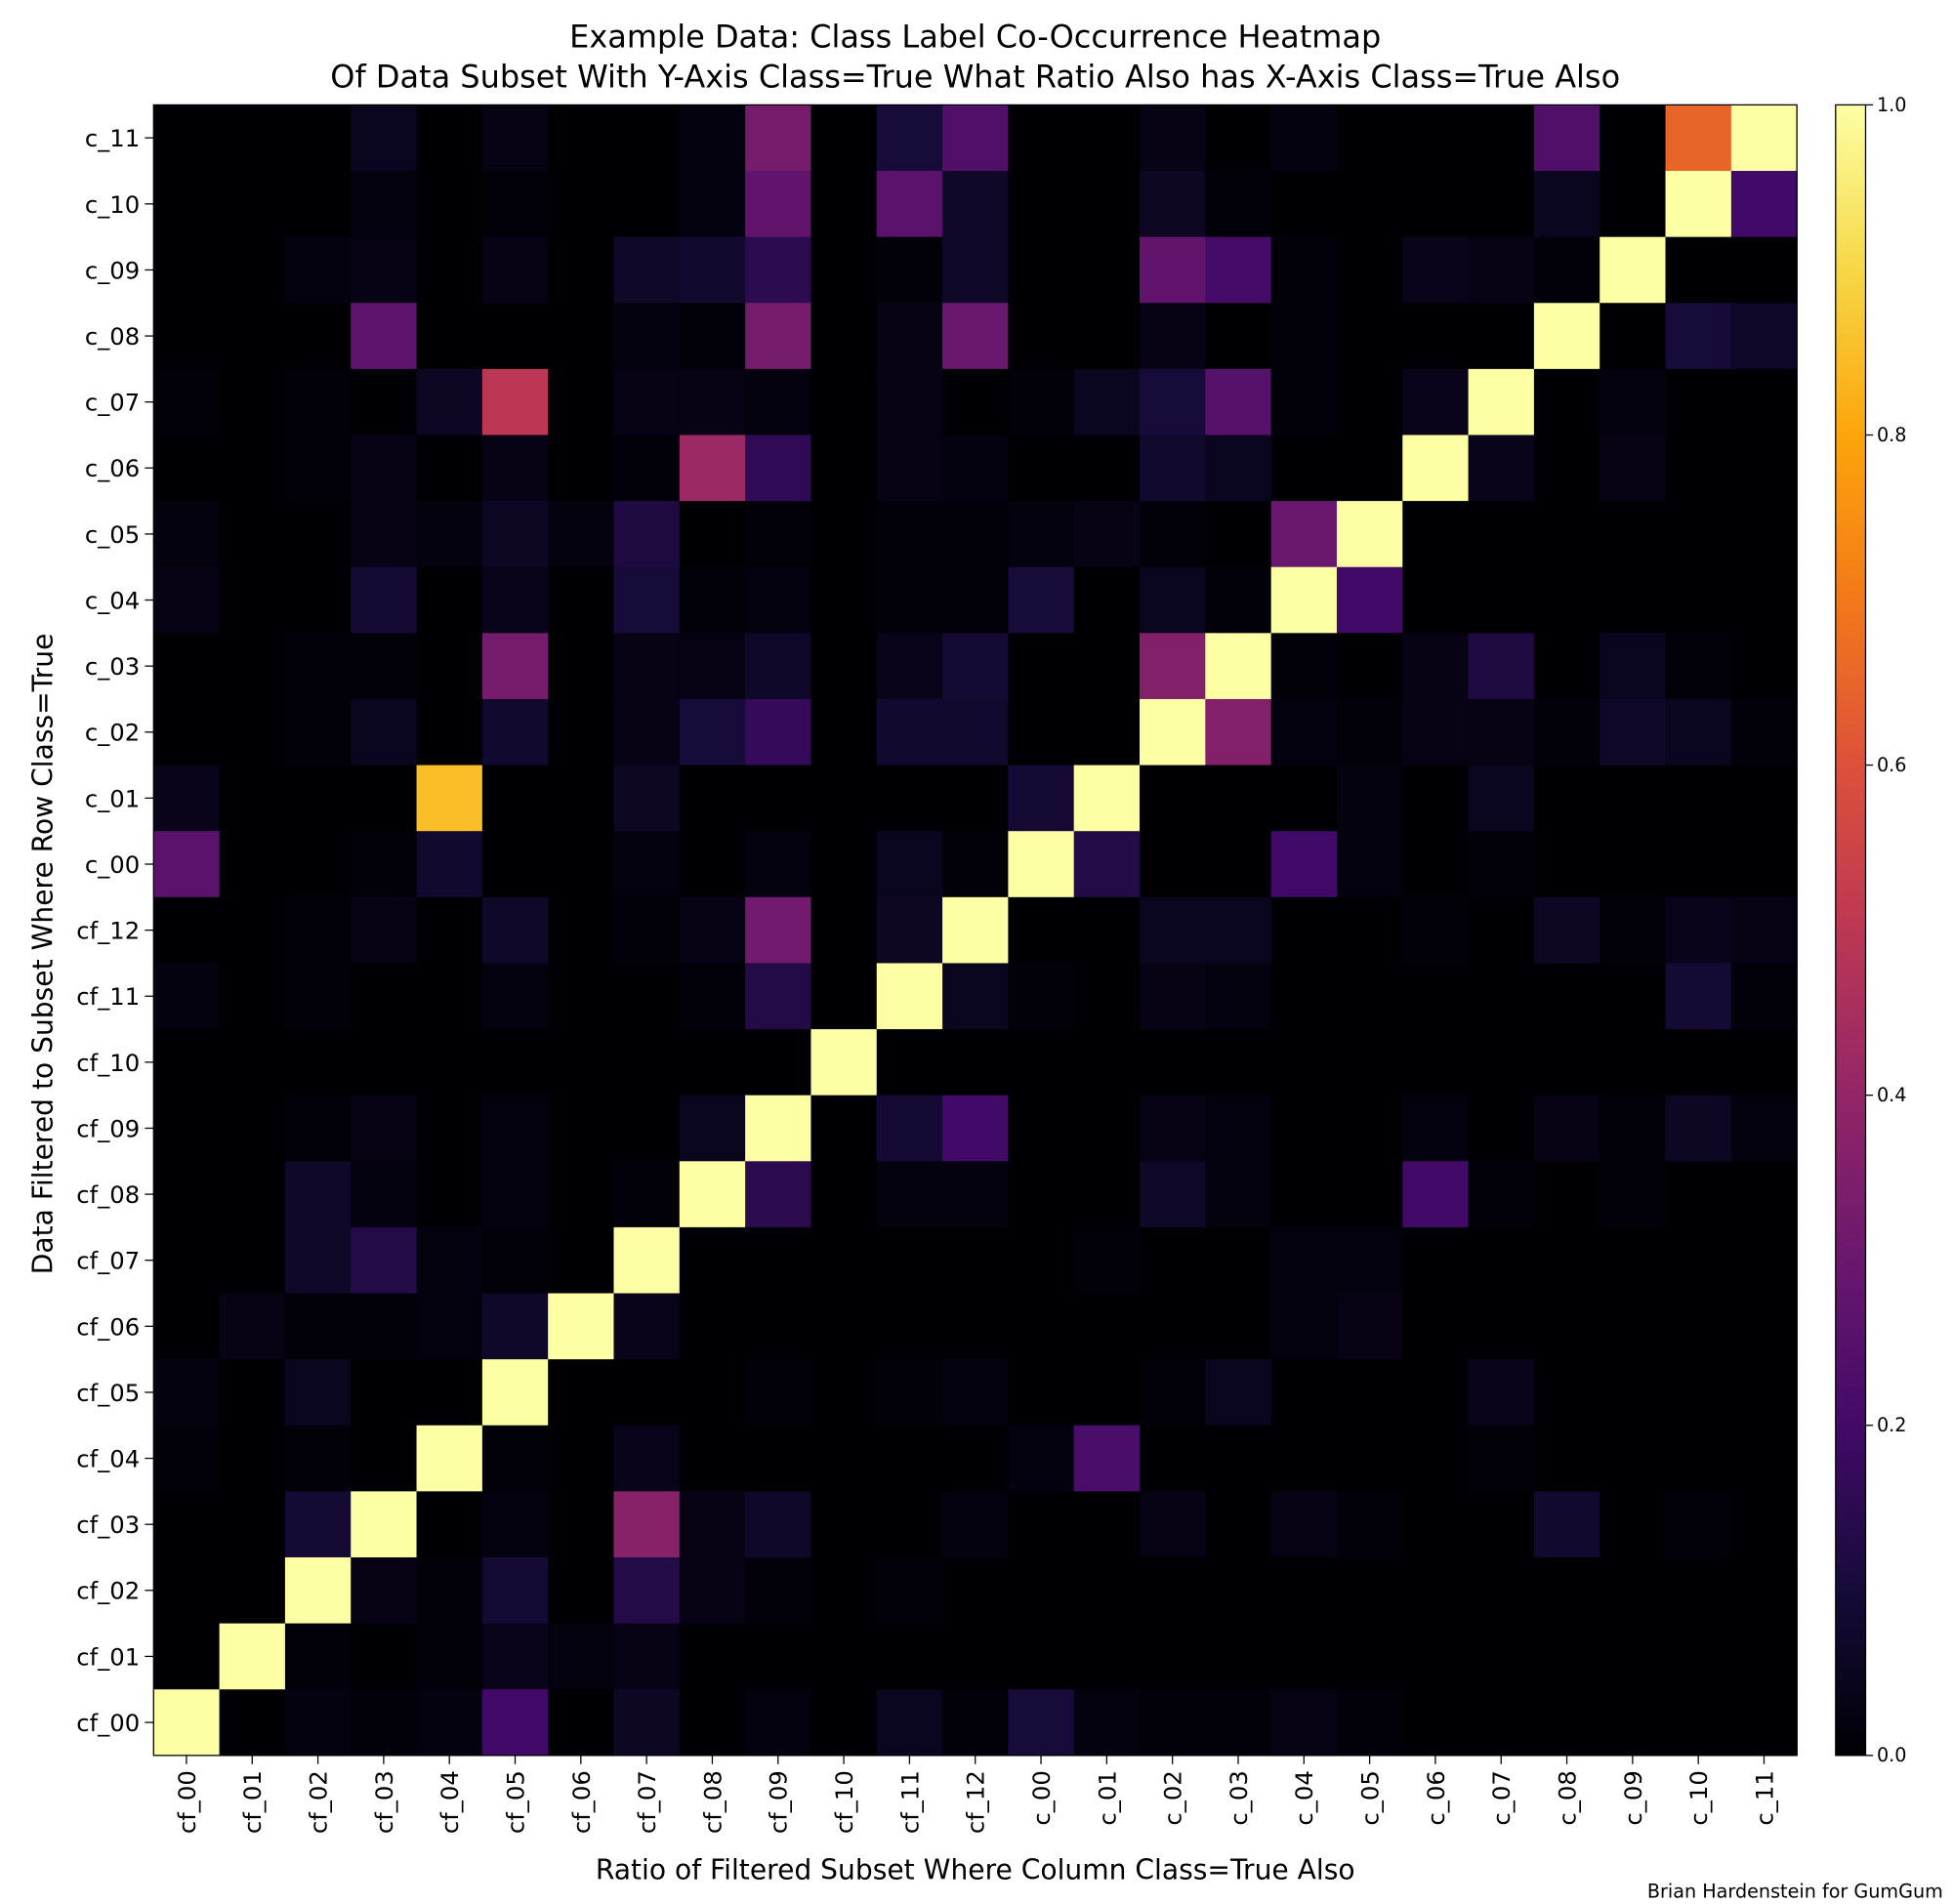 The width and height of the screenshot is (1953, 1904). I want to click on x-tick-label: cf_02, so click(319, 1802).